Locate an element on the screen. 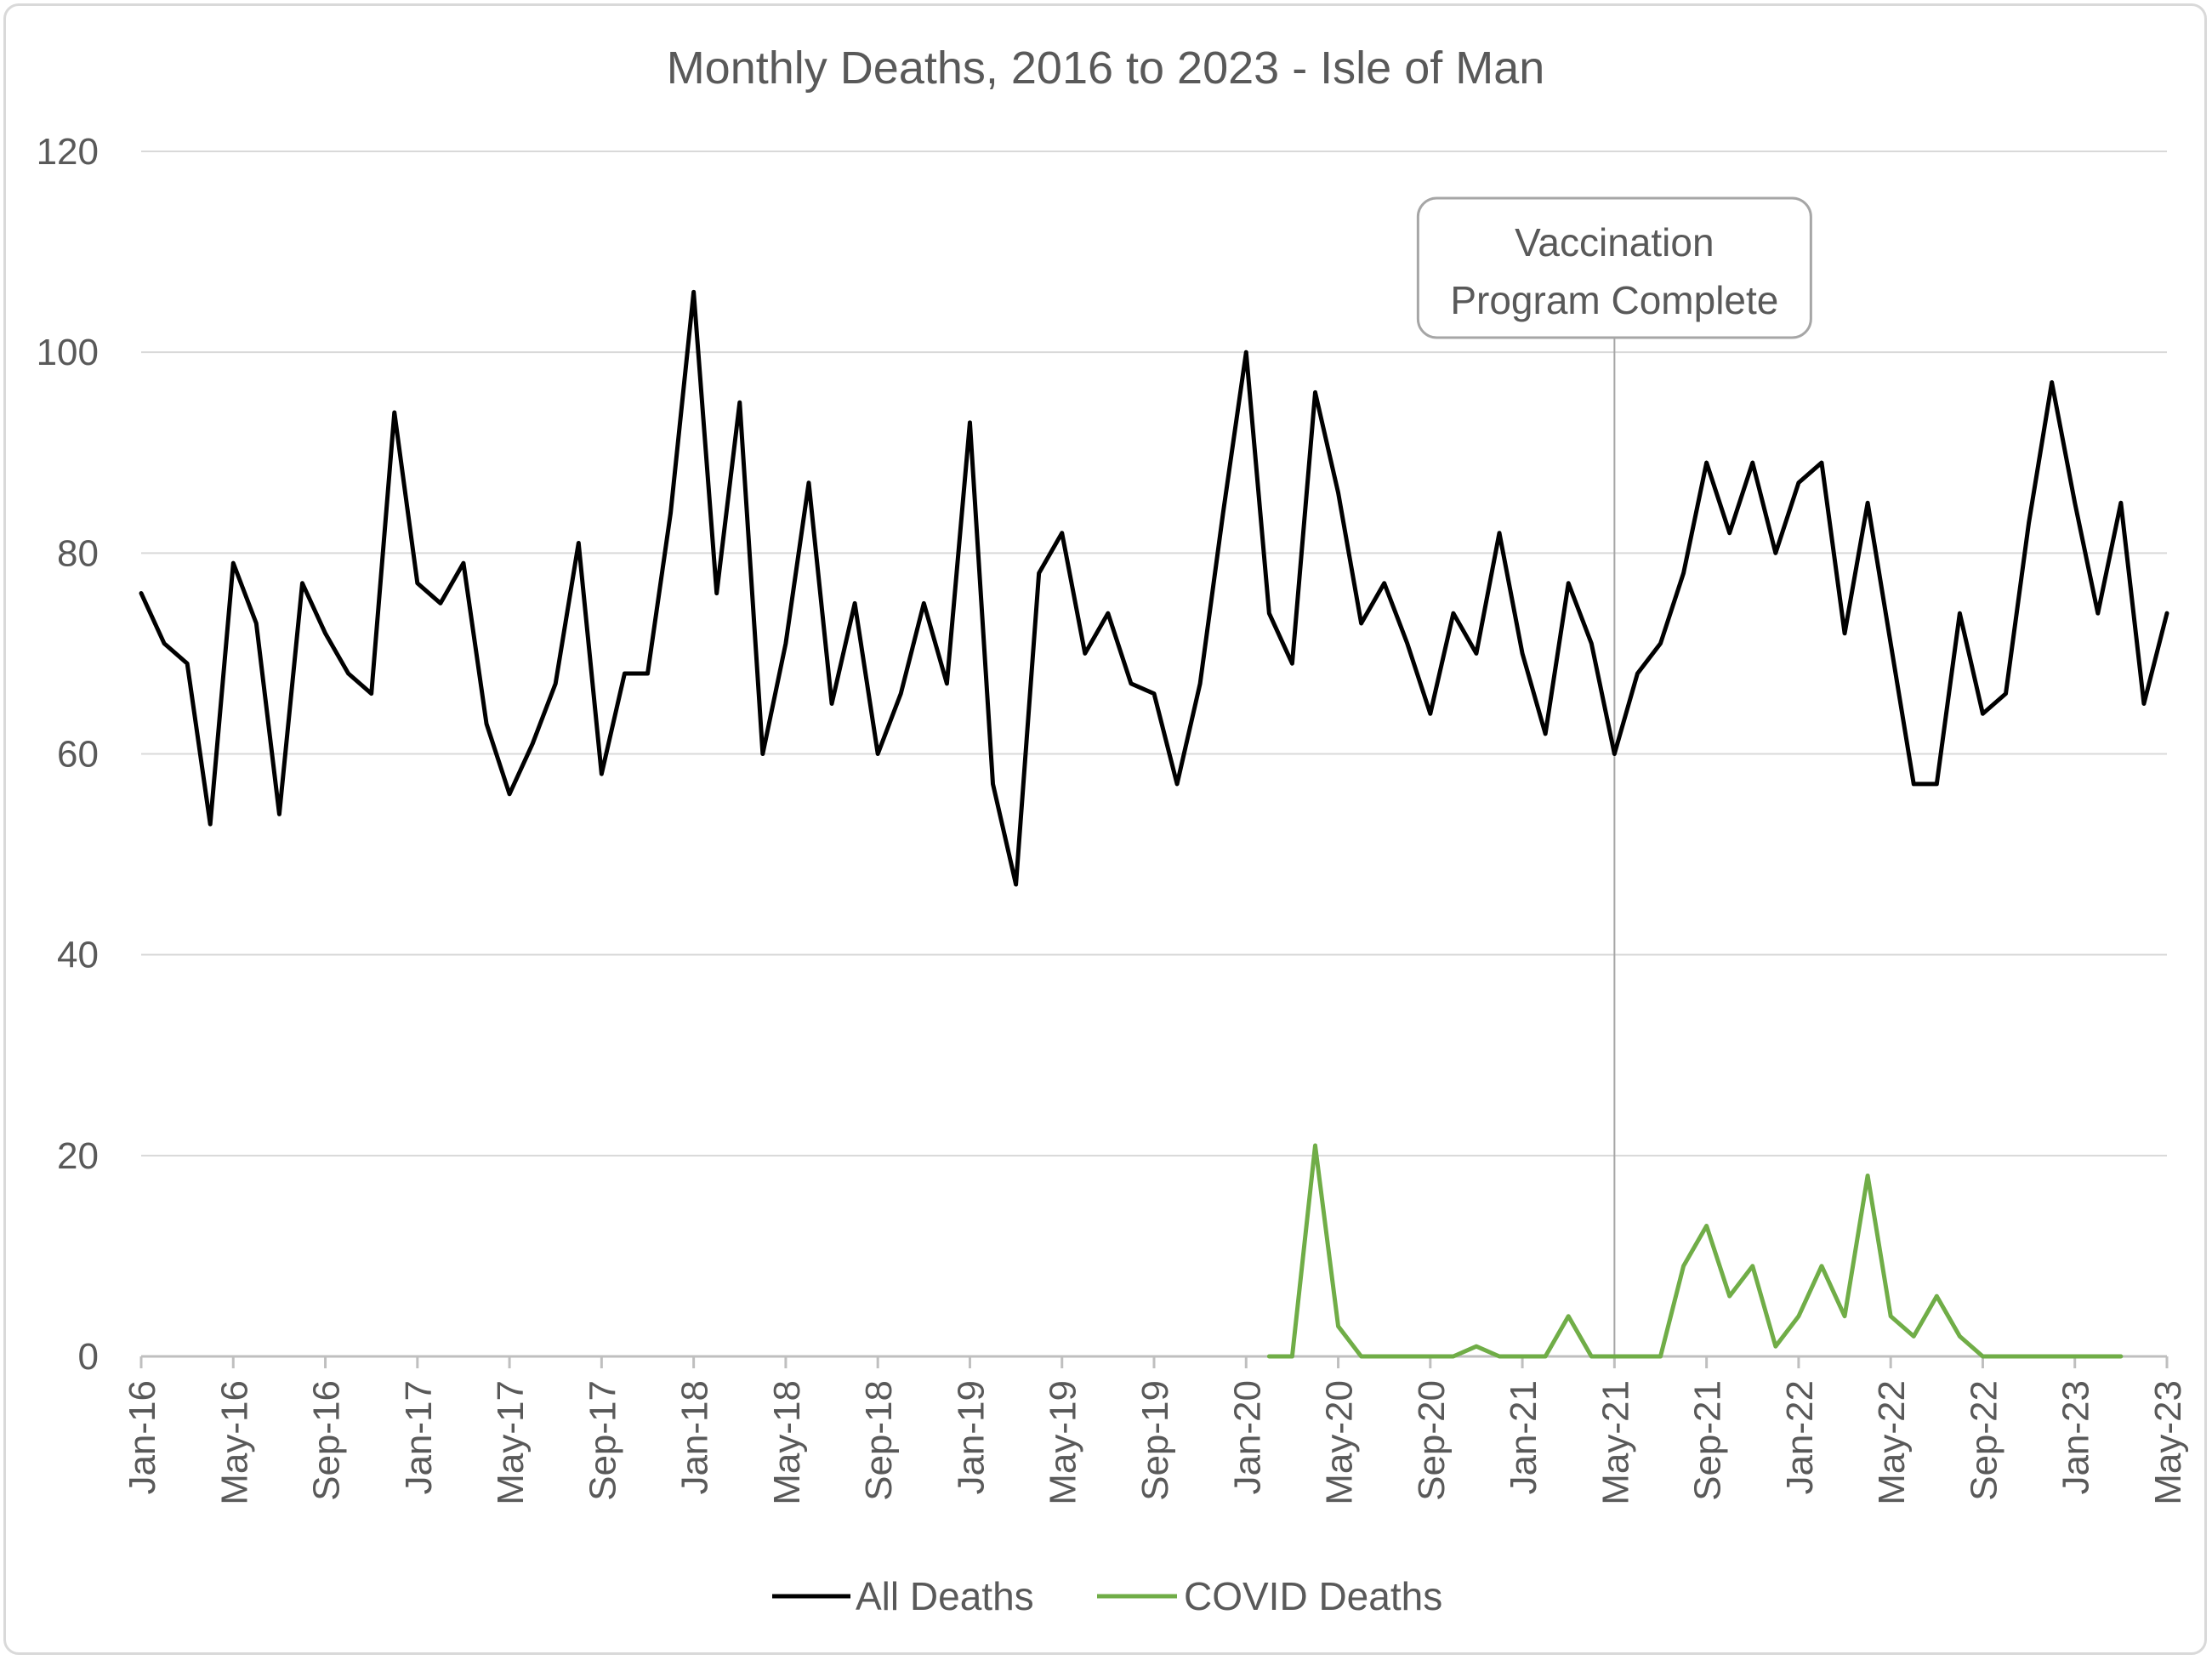 This screenshot has width=2212, height=1660. y-tick-label: 60 is located at coordinates (78, 755).